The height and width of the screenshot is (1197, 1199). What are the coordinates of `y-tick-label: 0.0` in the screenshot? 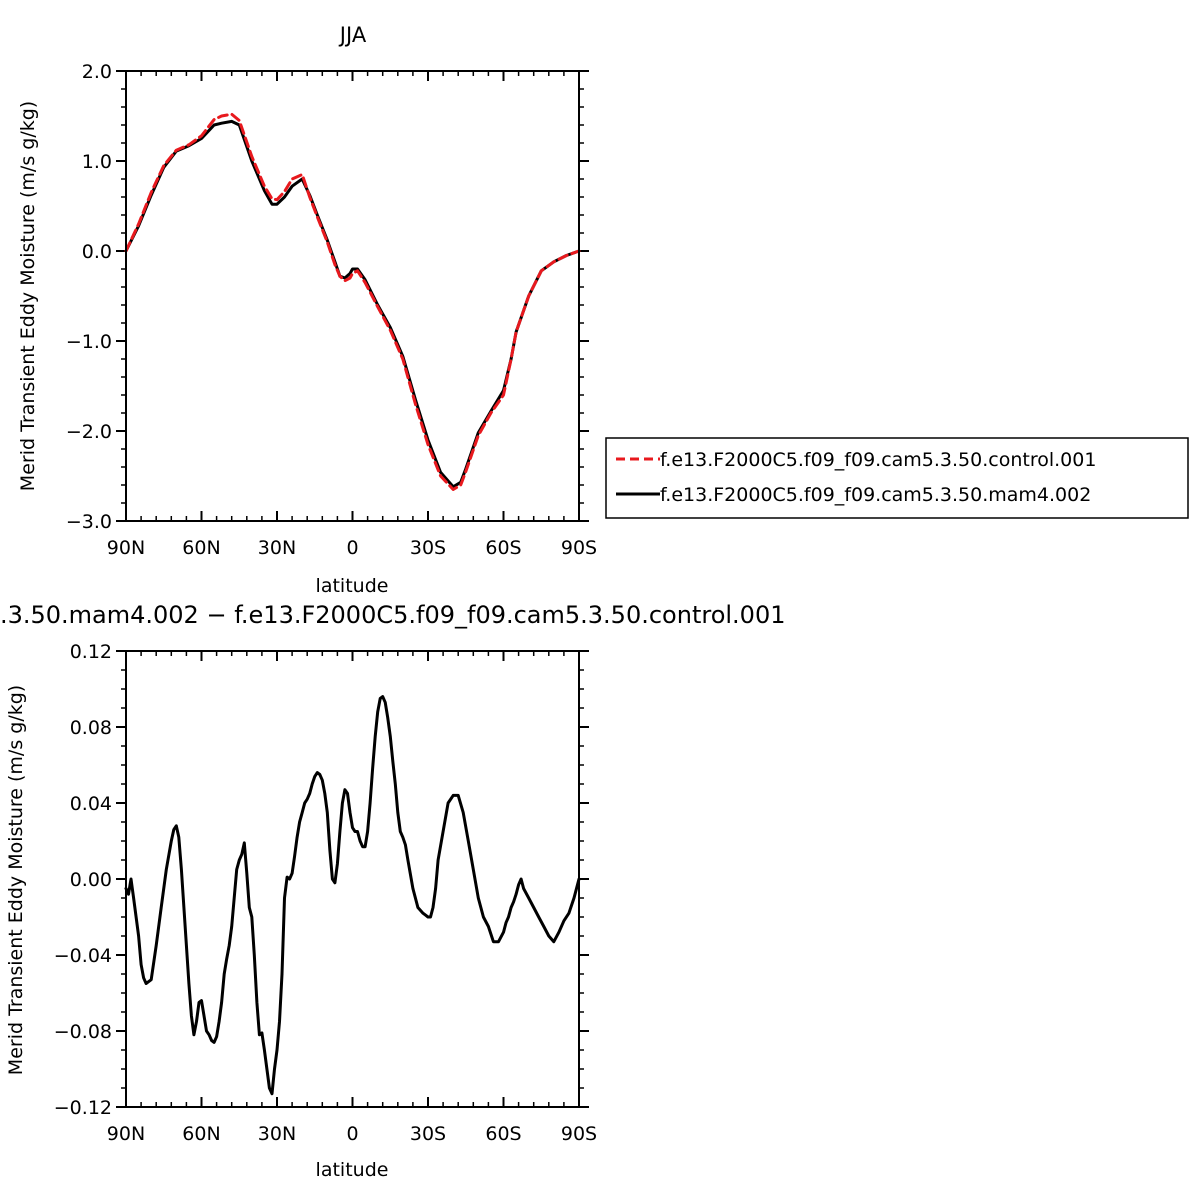 It's located at (97, 252).